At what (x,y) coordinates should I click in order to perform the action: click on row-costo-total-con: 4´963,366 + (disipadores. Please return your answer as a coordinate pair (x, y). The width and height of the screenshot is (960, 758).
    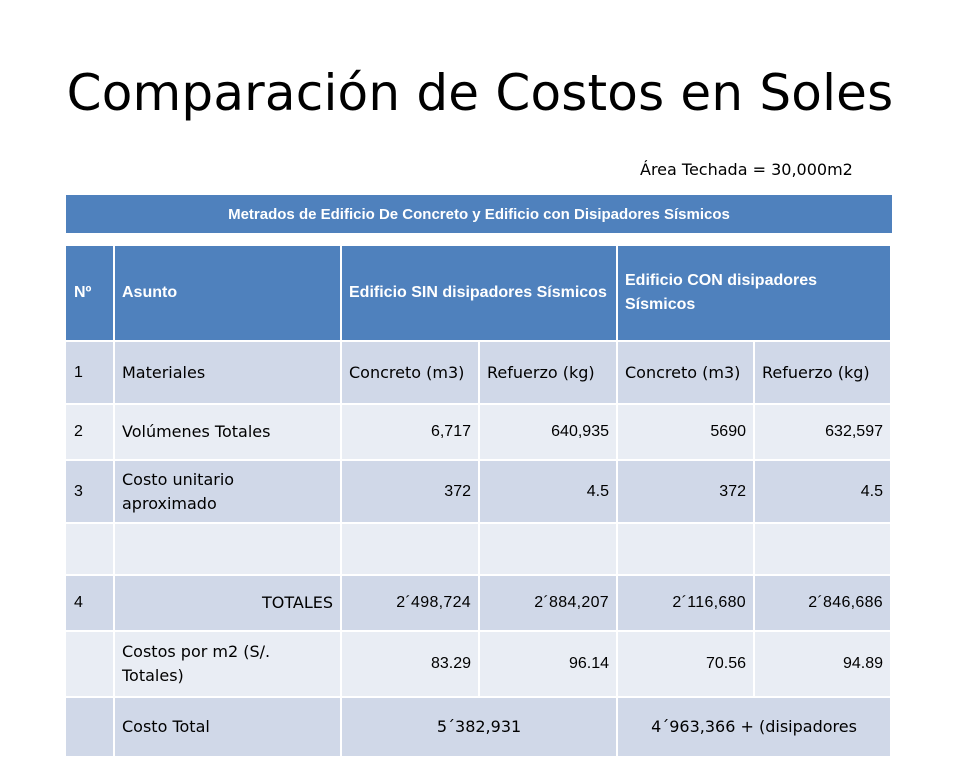
    Looking at the image, I should click on (755, 728).